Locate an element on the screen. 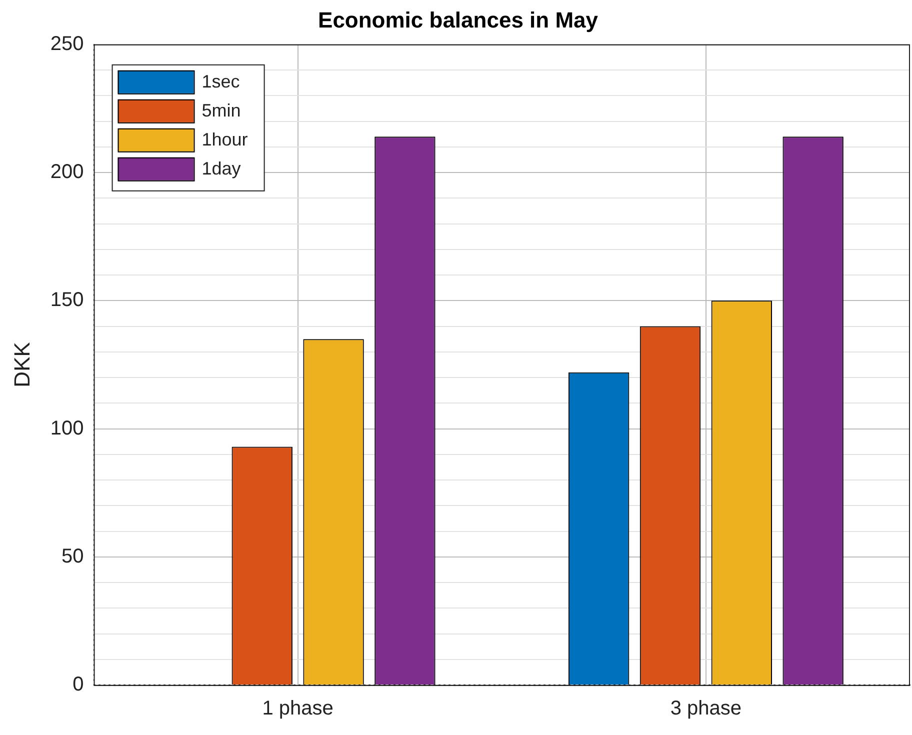  y-axis-title: DKK is located at coordinates (21, 365).